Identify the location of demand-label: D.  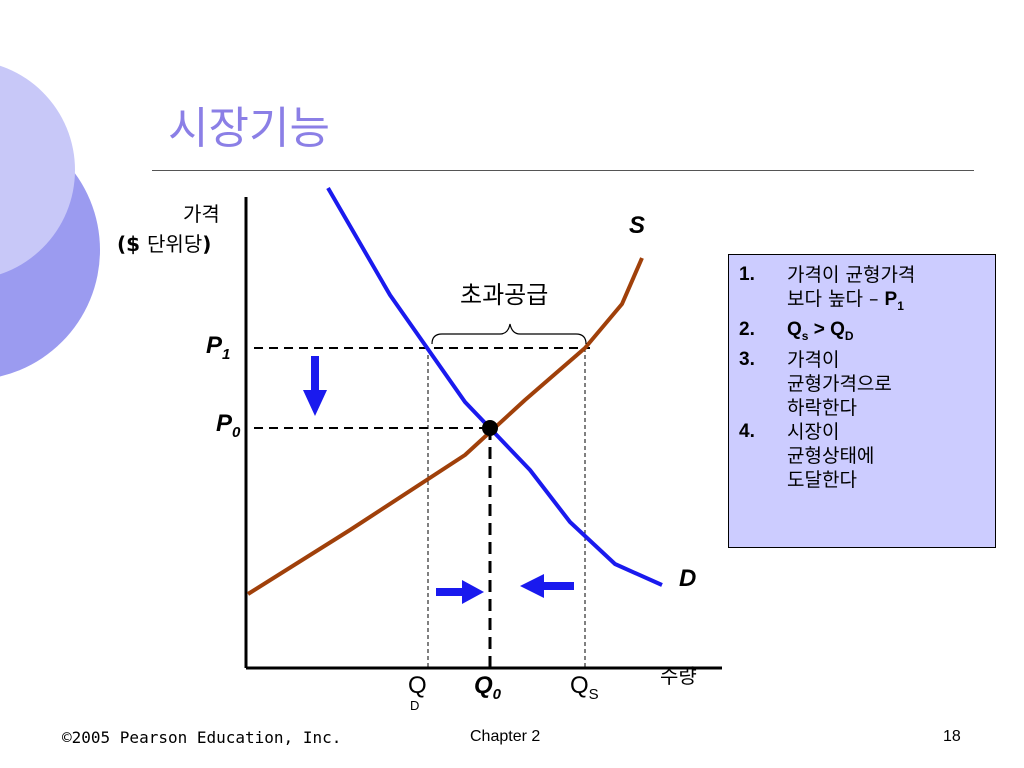
(688, 578).